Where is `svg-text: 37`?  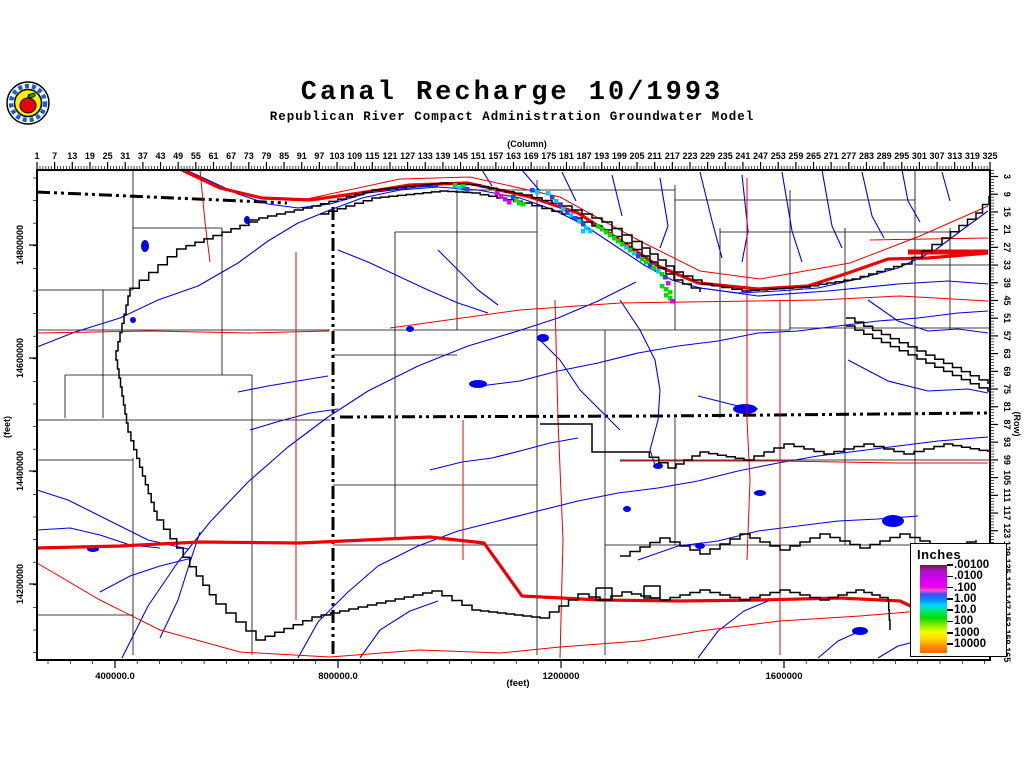
svg-text: 37 is located at coordinates (143, 156).